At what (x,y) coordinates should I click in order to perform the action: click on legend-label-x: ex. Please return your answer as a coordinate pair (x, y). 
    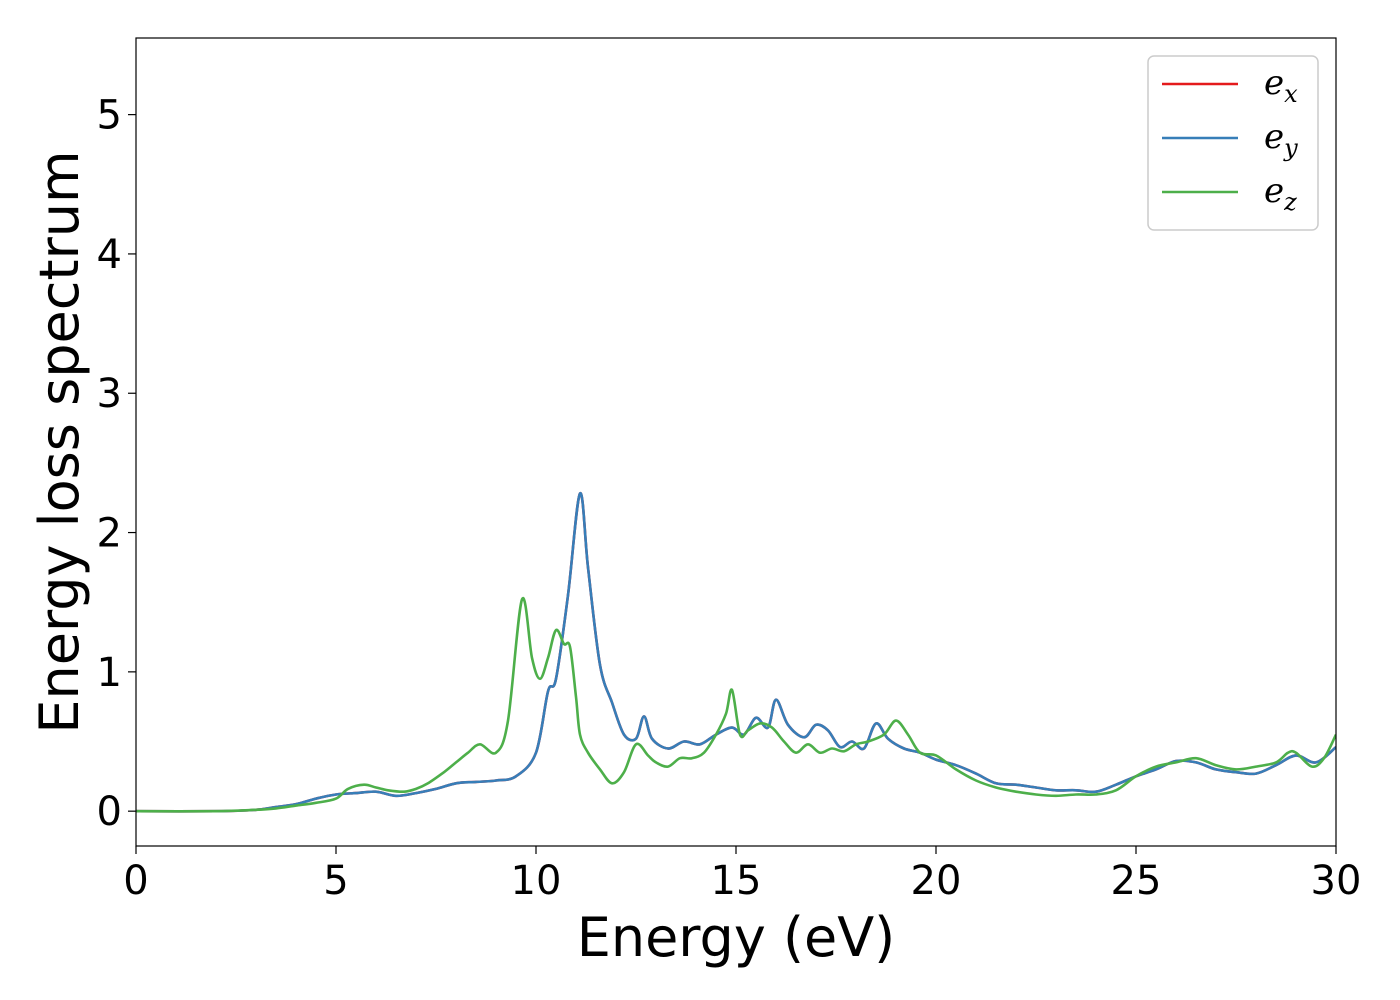
    Looking at the image, I should click on (1281, 85).